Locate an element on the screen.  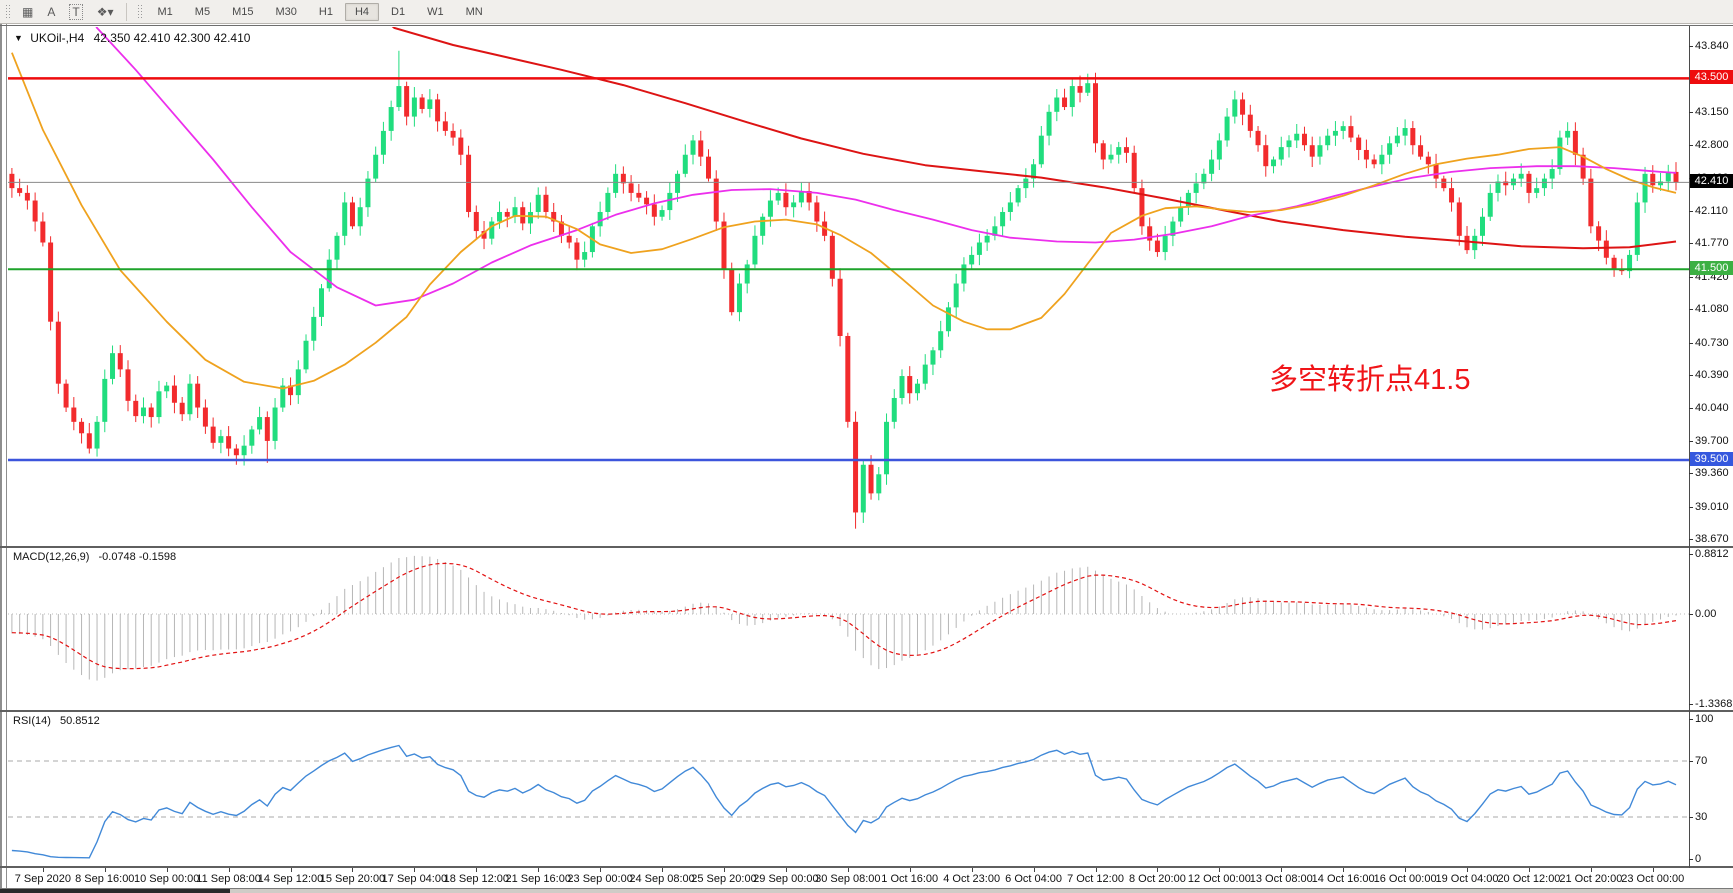
time-axis-label: 13 Oct 08:00 is located at coordinates (1281, 879).